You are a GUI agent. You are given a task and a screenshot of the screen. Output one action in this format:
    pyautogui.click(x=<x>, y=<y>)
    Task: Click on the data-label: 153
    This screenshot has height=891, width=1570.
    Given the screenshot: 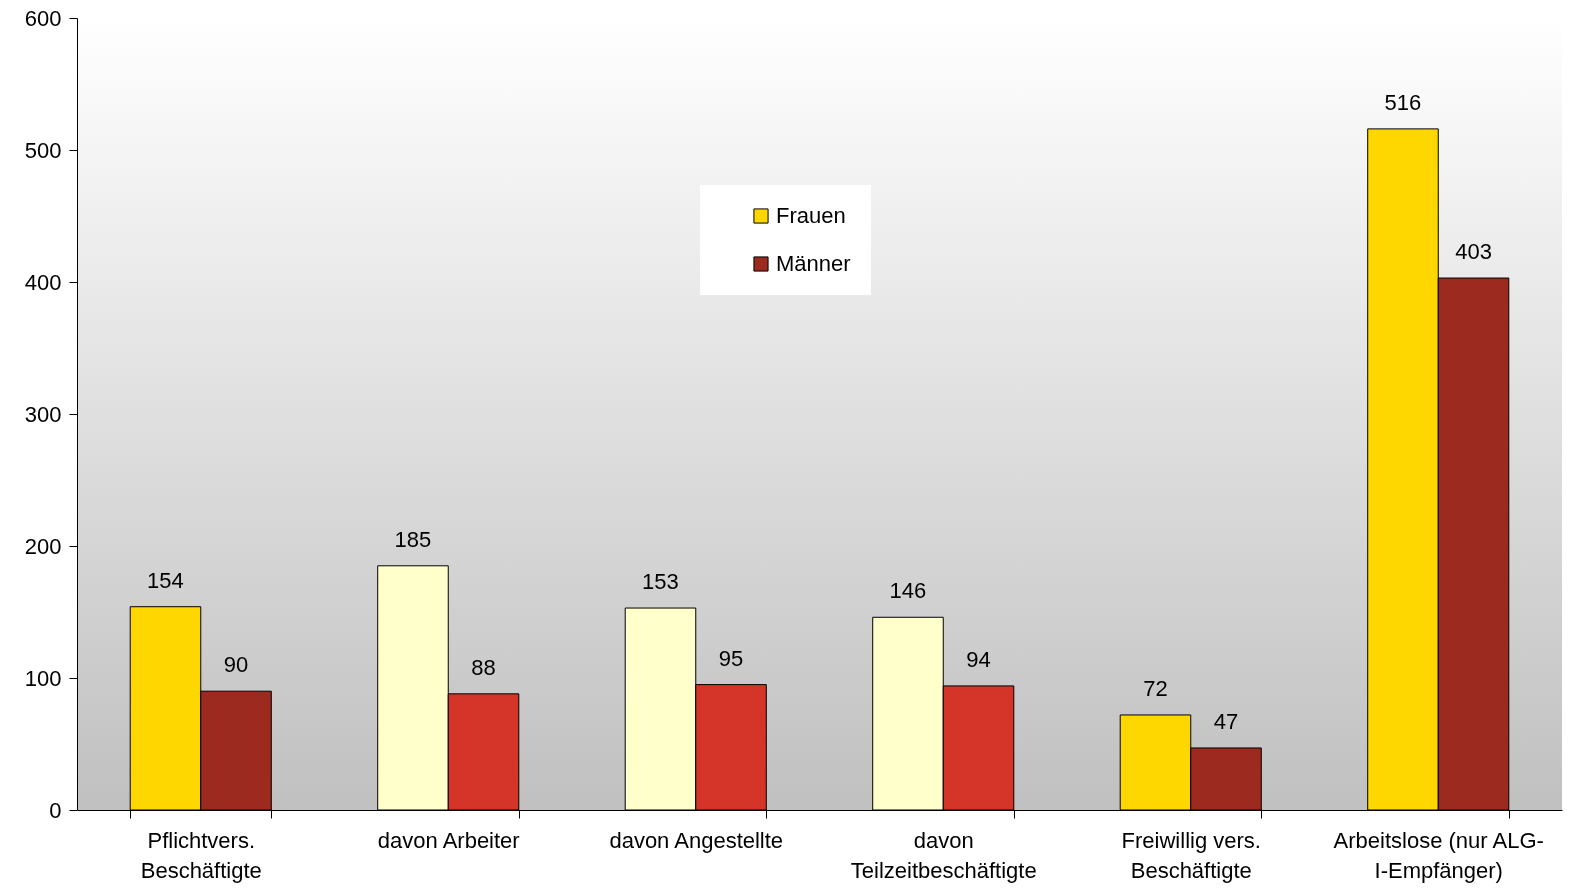 What is the action you would take?
    pyautogui.click(x=660, y=582)
    